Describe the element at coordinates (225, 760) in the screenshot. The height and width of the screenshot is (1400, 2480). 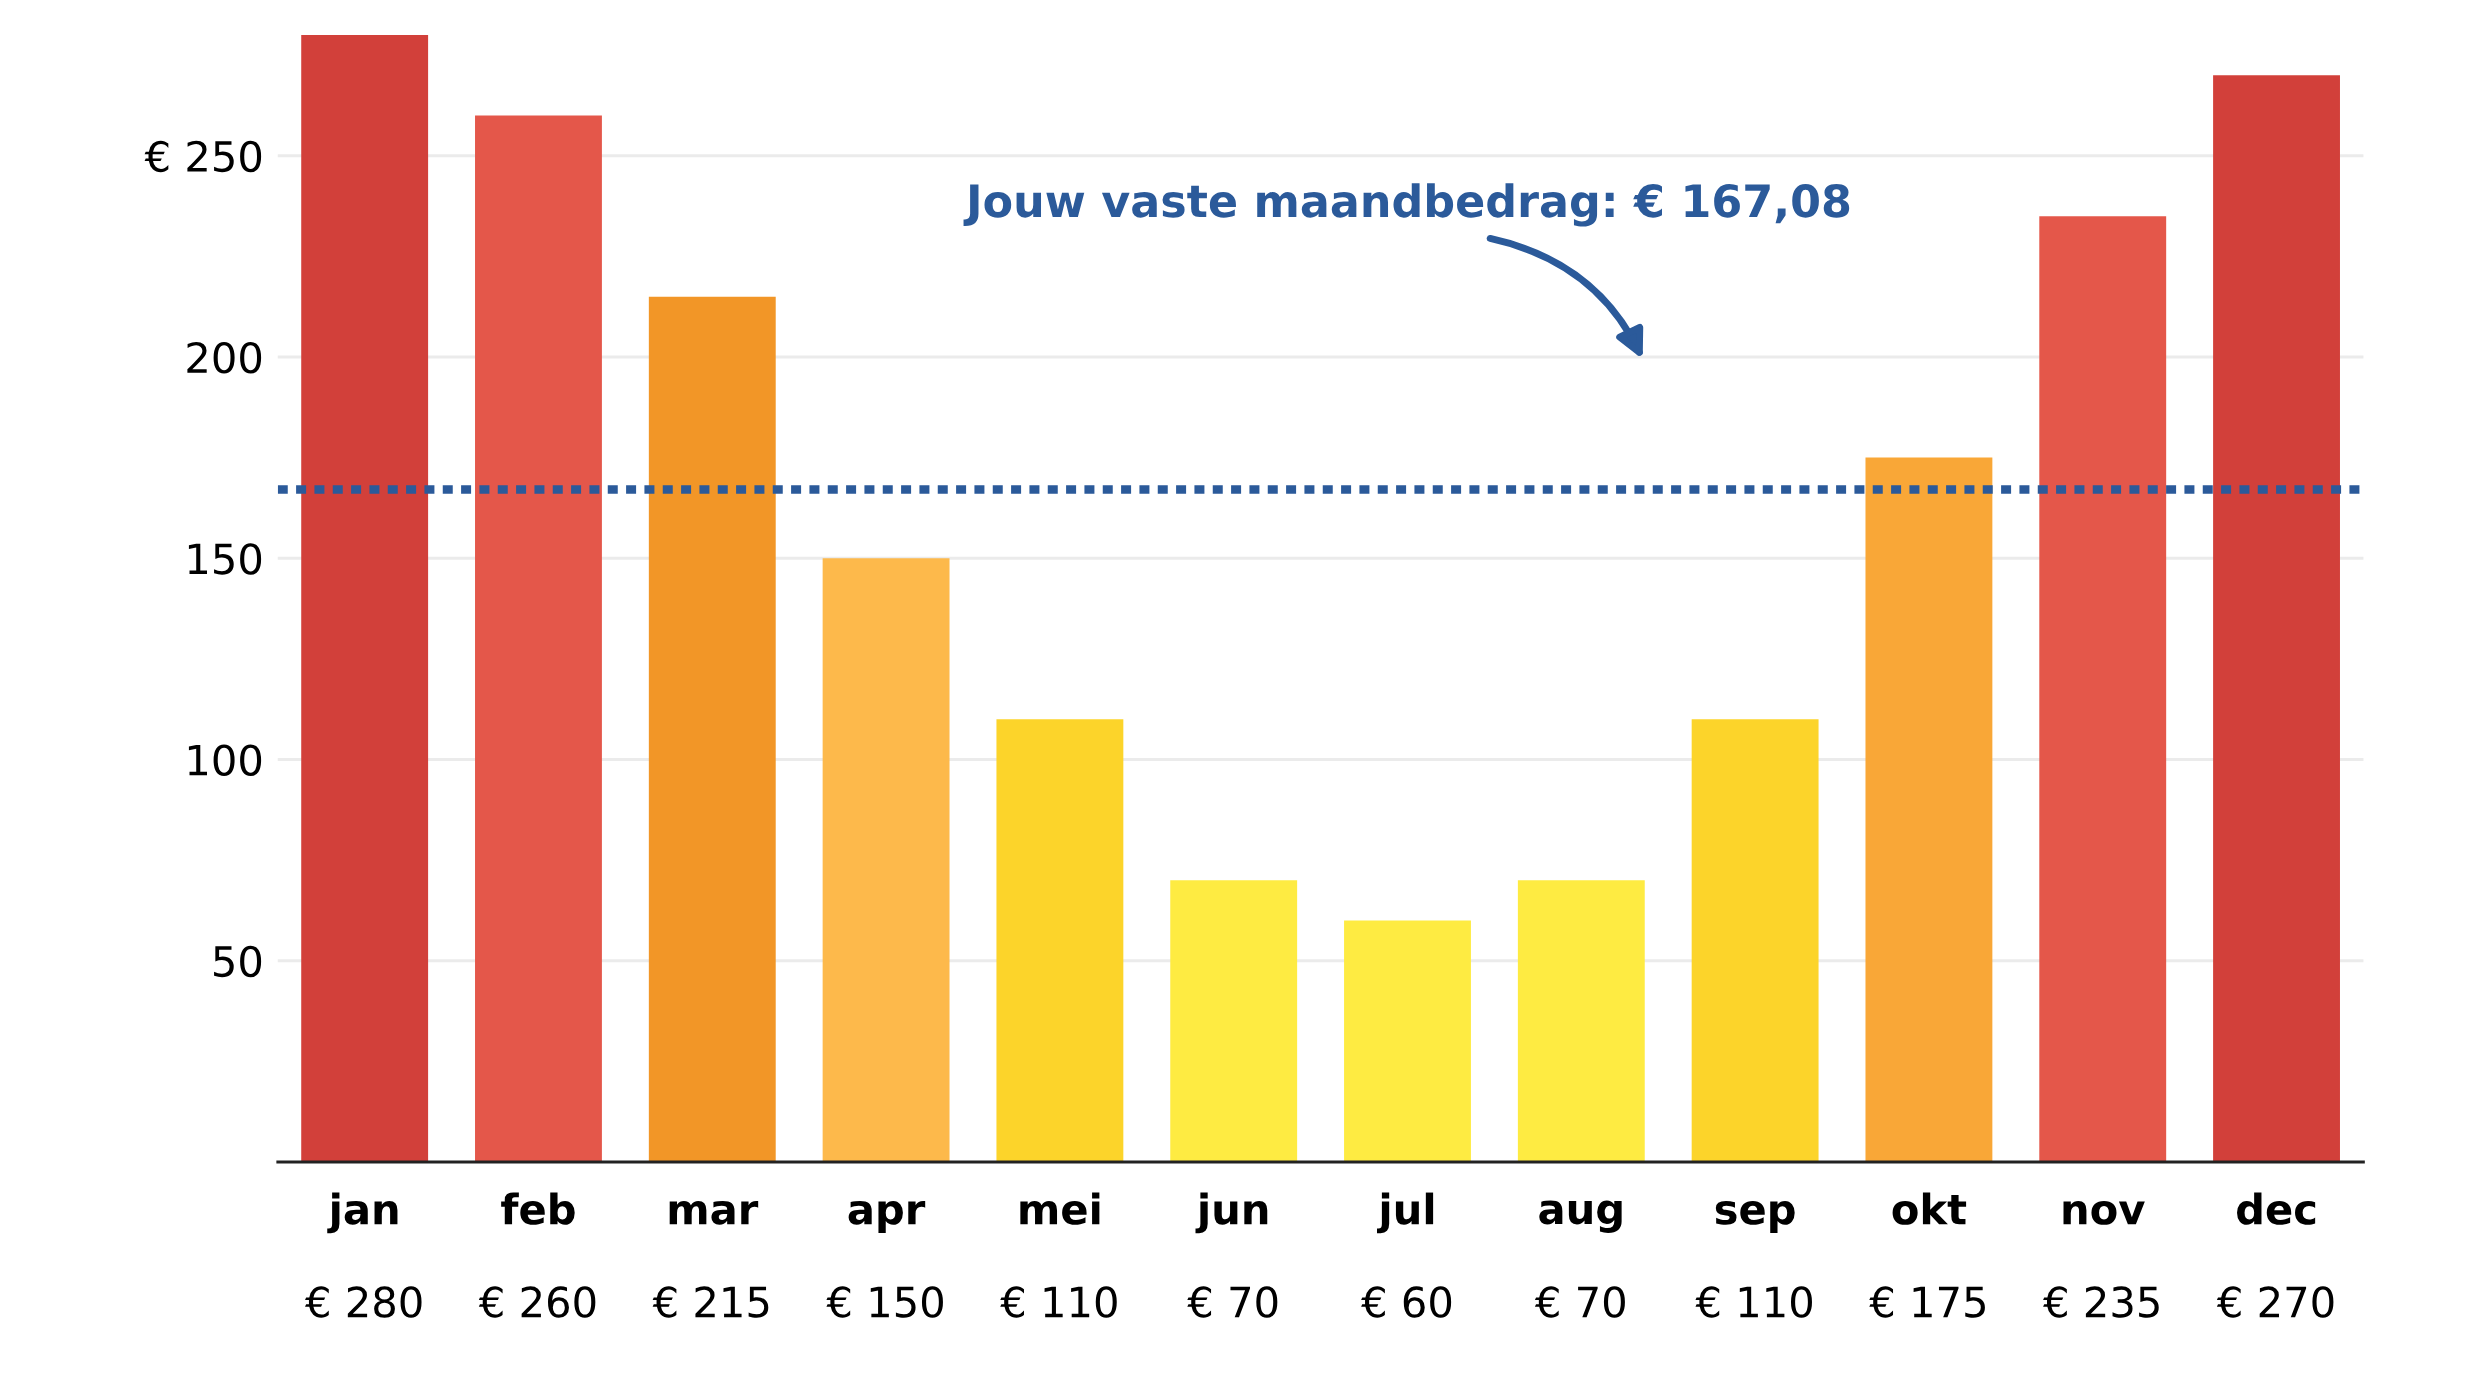
I see `y-tick-label: 100` at that location.